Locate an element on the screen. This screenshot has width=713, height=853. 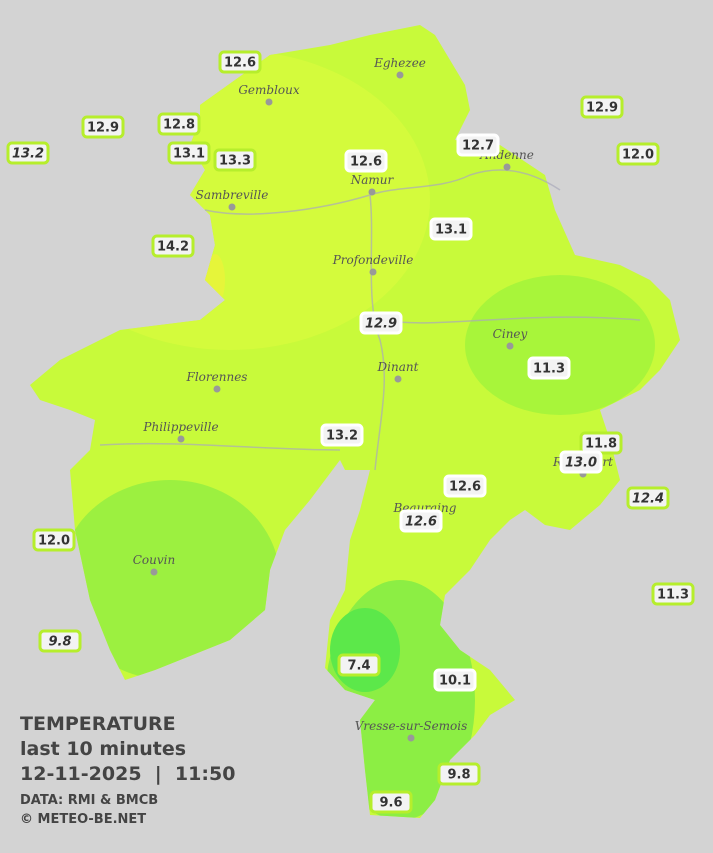
town-label: Profondeville is located at coordinates (373, 260).